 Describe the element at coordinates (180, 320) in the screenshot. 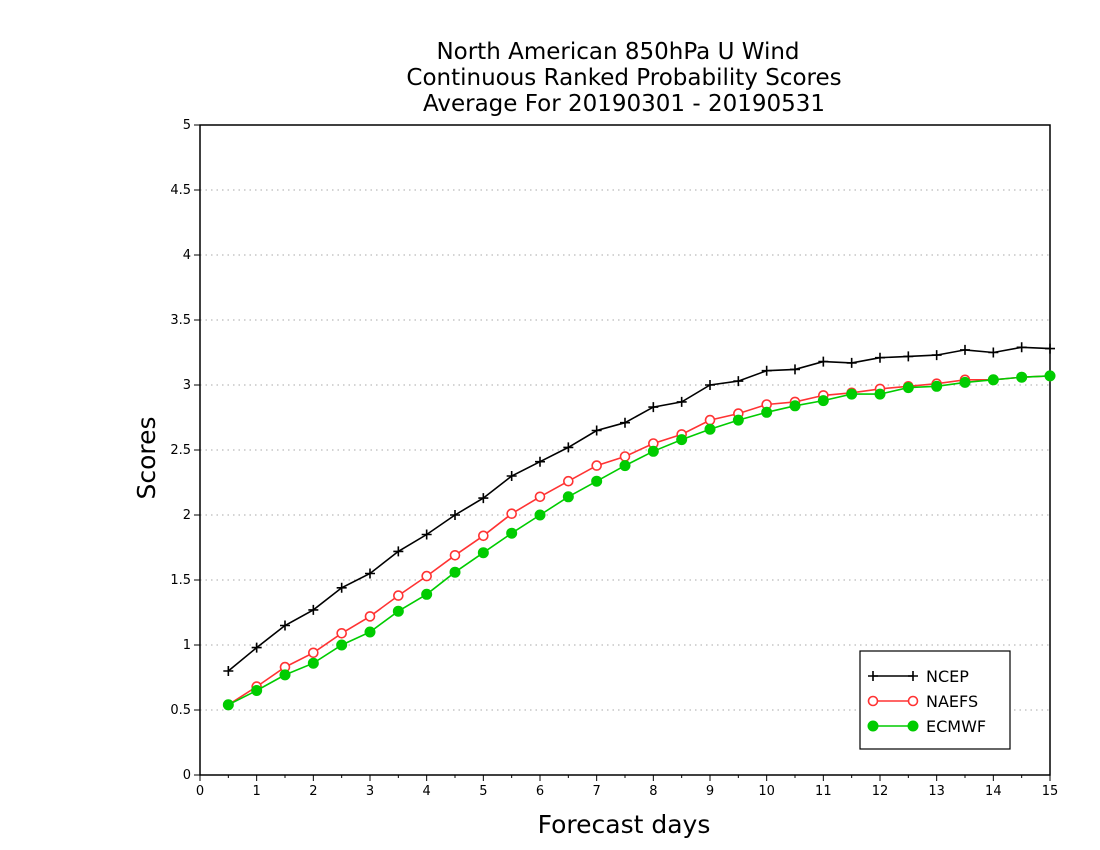

I see `y-tick-label: 3.5` at that location.